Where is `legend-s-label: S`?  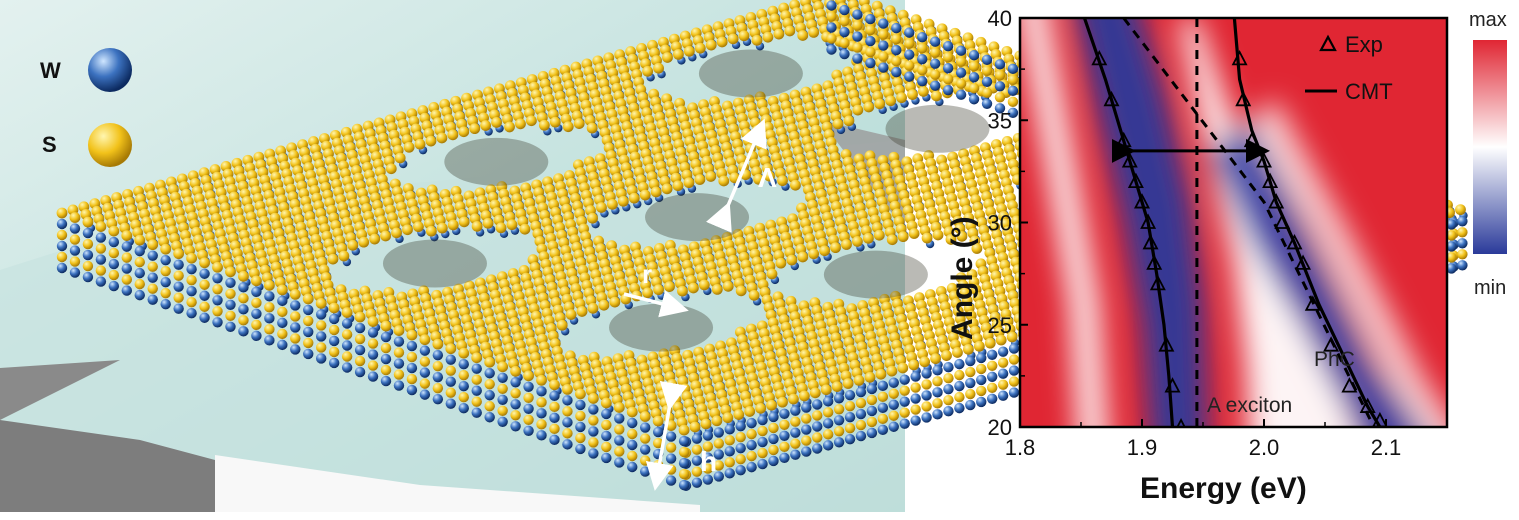 legend-s-label: S is located at coordinates (49, 144).